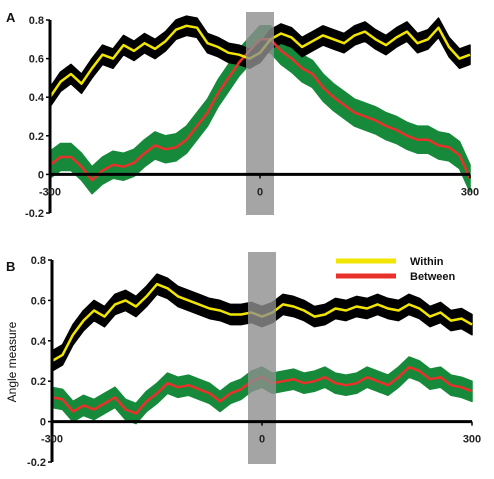 The width and height of the screenshot is (494, 479). What do you see at coordinates (34, 214) in the screenshot?
I see `panel-a-y-tick-label: -0.2` at bounding box center [34, 214].